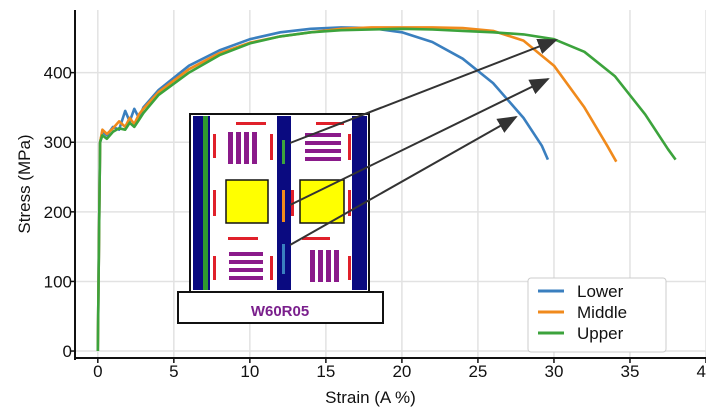 This screenshot has width=706, height=410. Describe the element at coordinates (403, 181) in the screenshot. I see `arrow-lower` at that location.